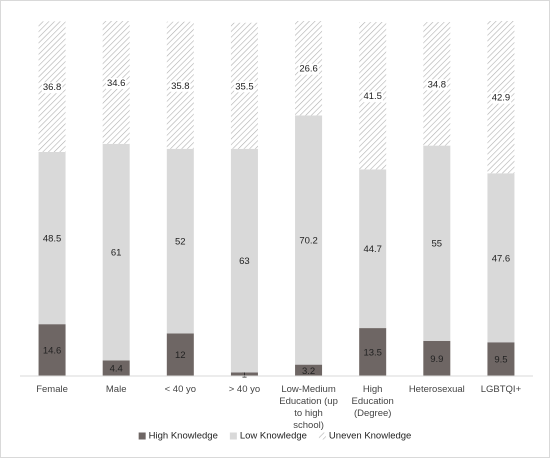  I want to click on x-tick-label: Male, so click(116, 389).